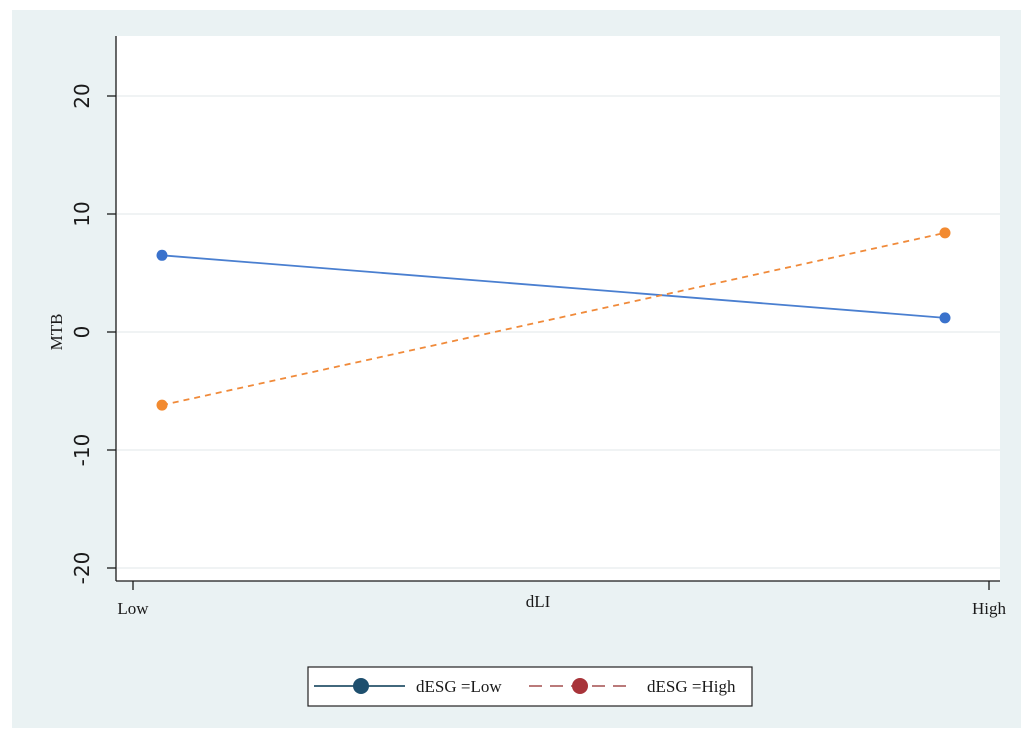  I want to click on x-tick-label: Low, so click(133, 608).